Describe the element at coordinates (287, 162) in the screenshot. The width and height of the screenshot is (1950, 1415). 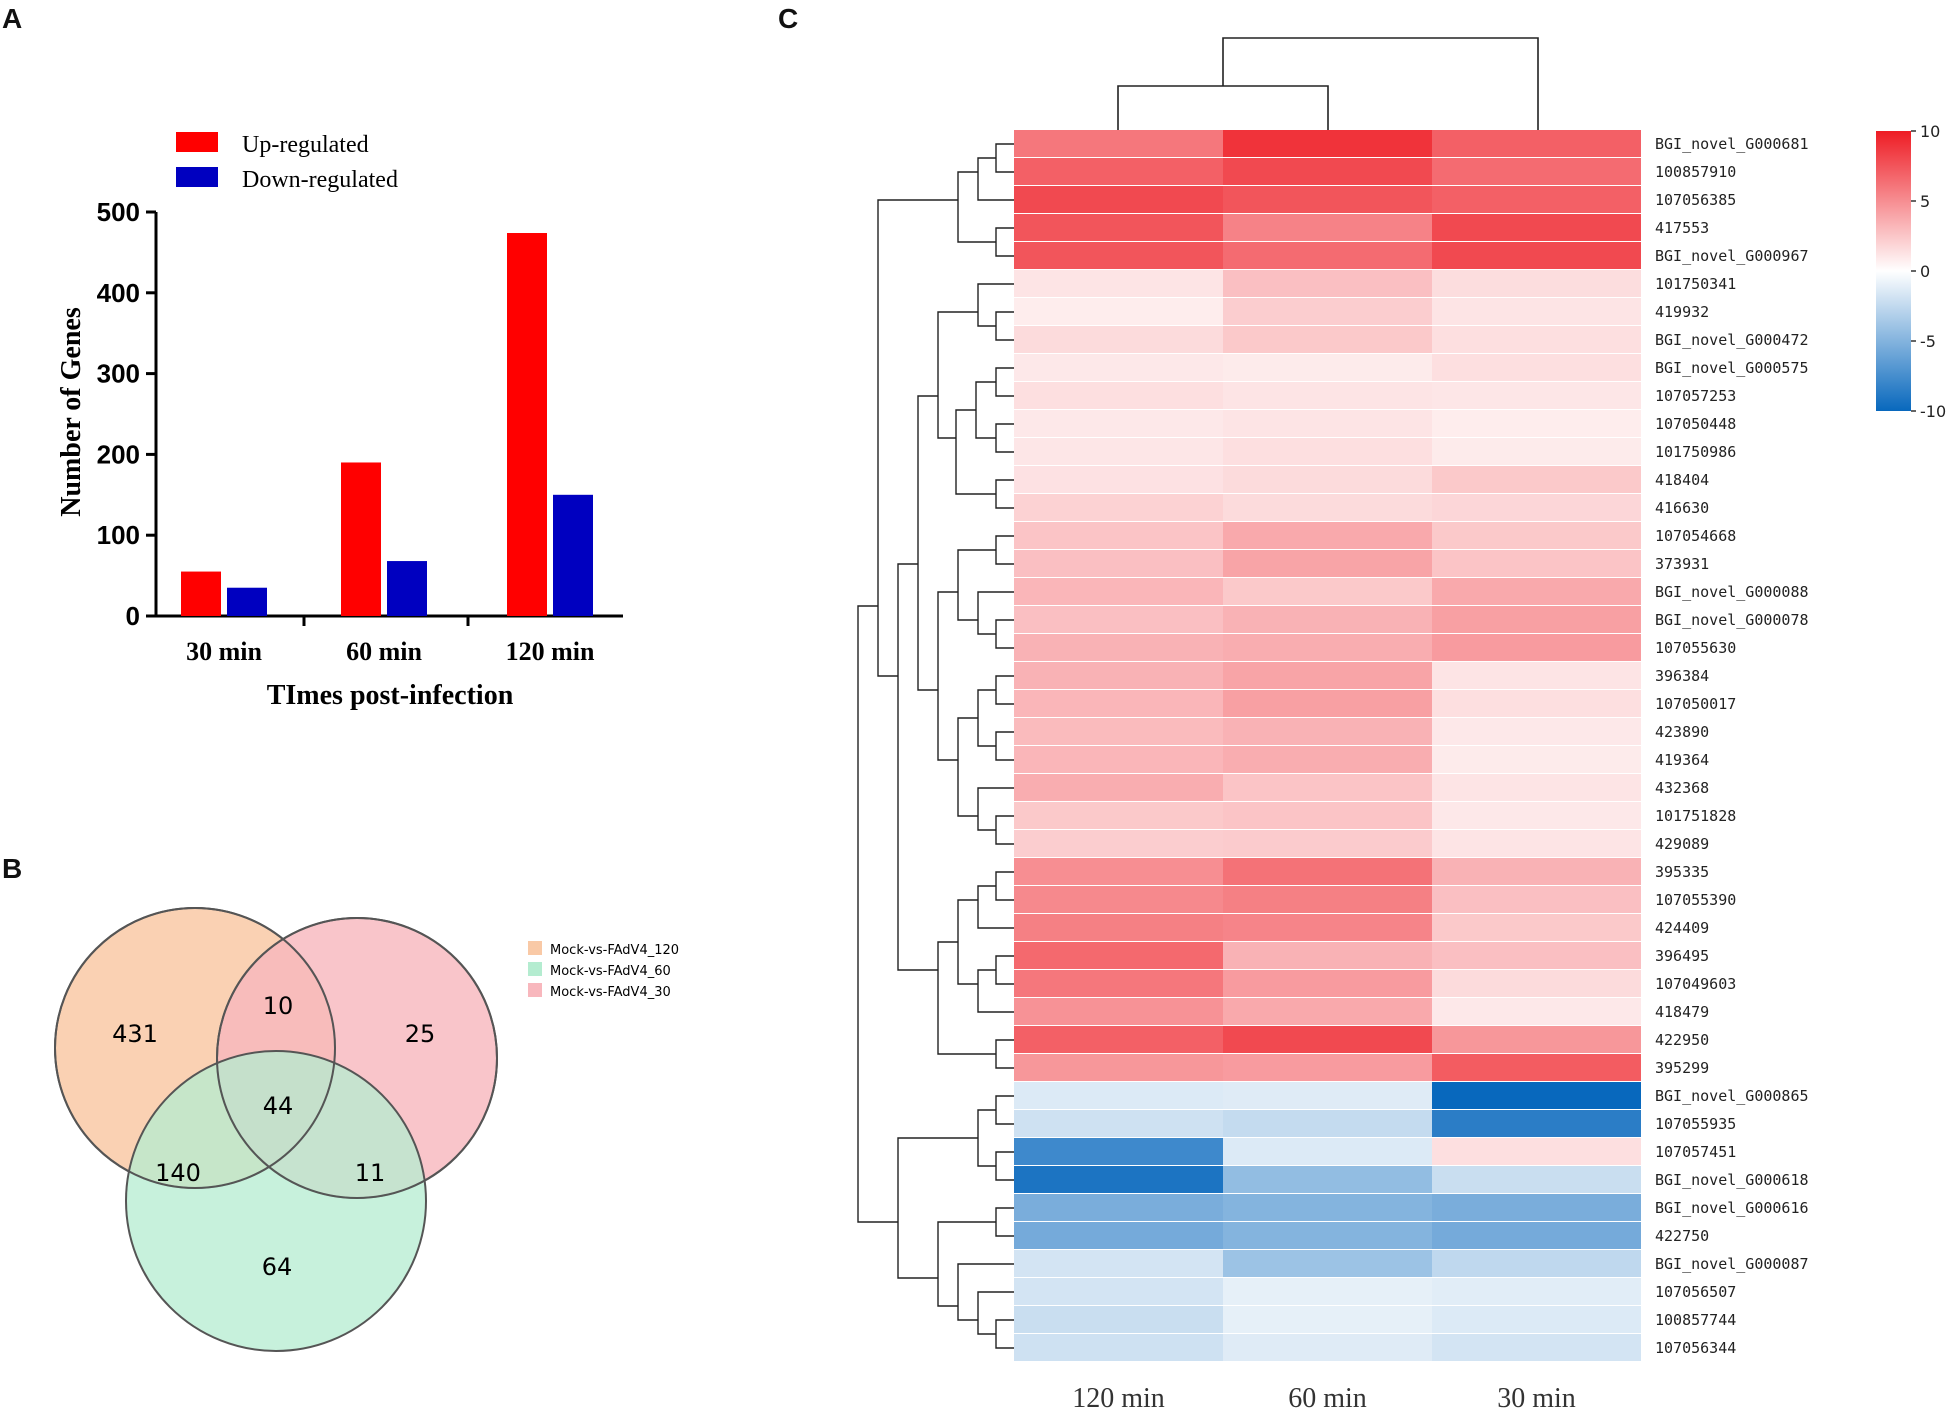
I see `bar-legend: Up-regulated Down-regulated` at that location.